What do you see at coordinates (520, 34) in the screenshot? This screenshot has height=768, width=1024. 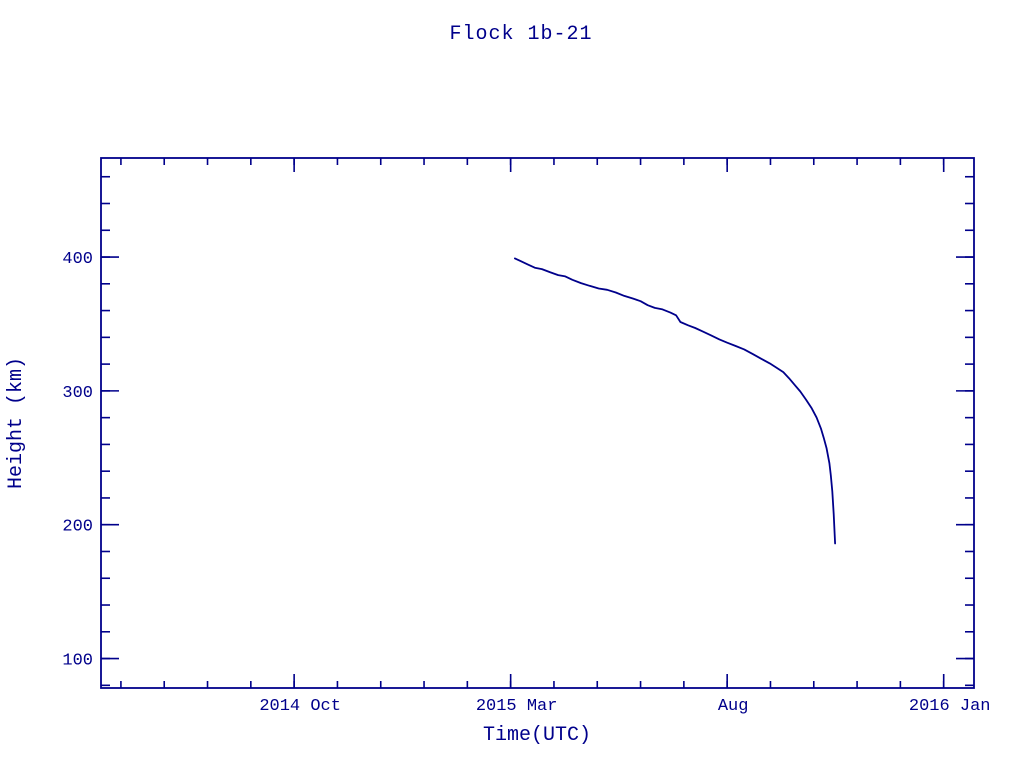 I see `chart-title: Flock 1b-21` at bounding box center [520, 34].